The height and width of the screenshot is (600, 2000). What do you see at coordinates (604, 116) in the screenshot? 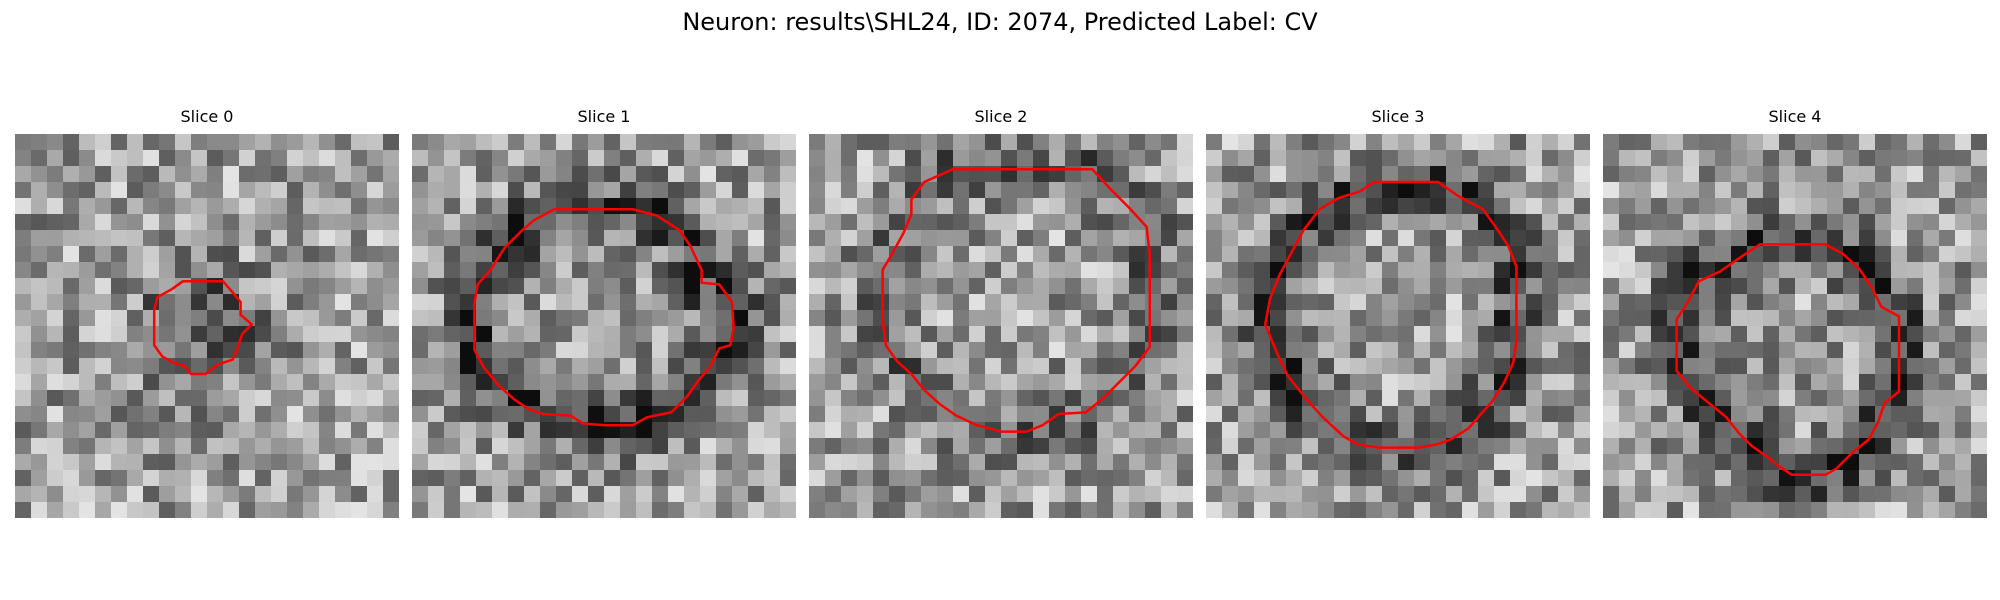
I see `slice-1-title: Slice 1` at bounding box center [604, 116].